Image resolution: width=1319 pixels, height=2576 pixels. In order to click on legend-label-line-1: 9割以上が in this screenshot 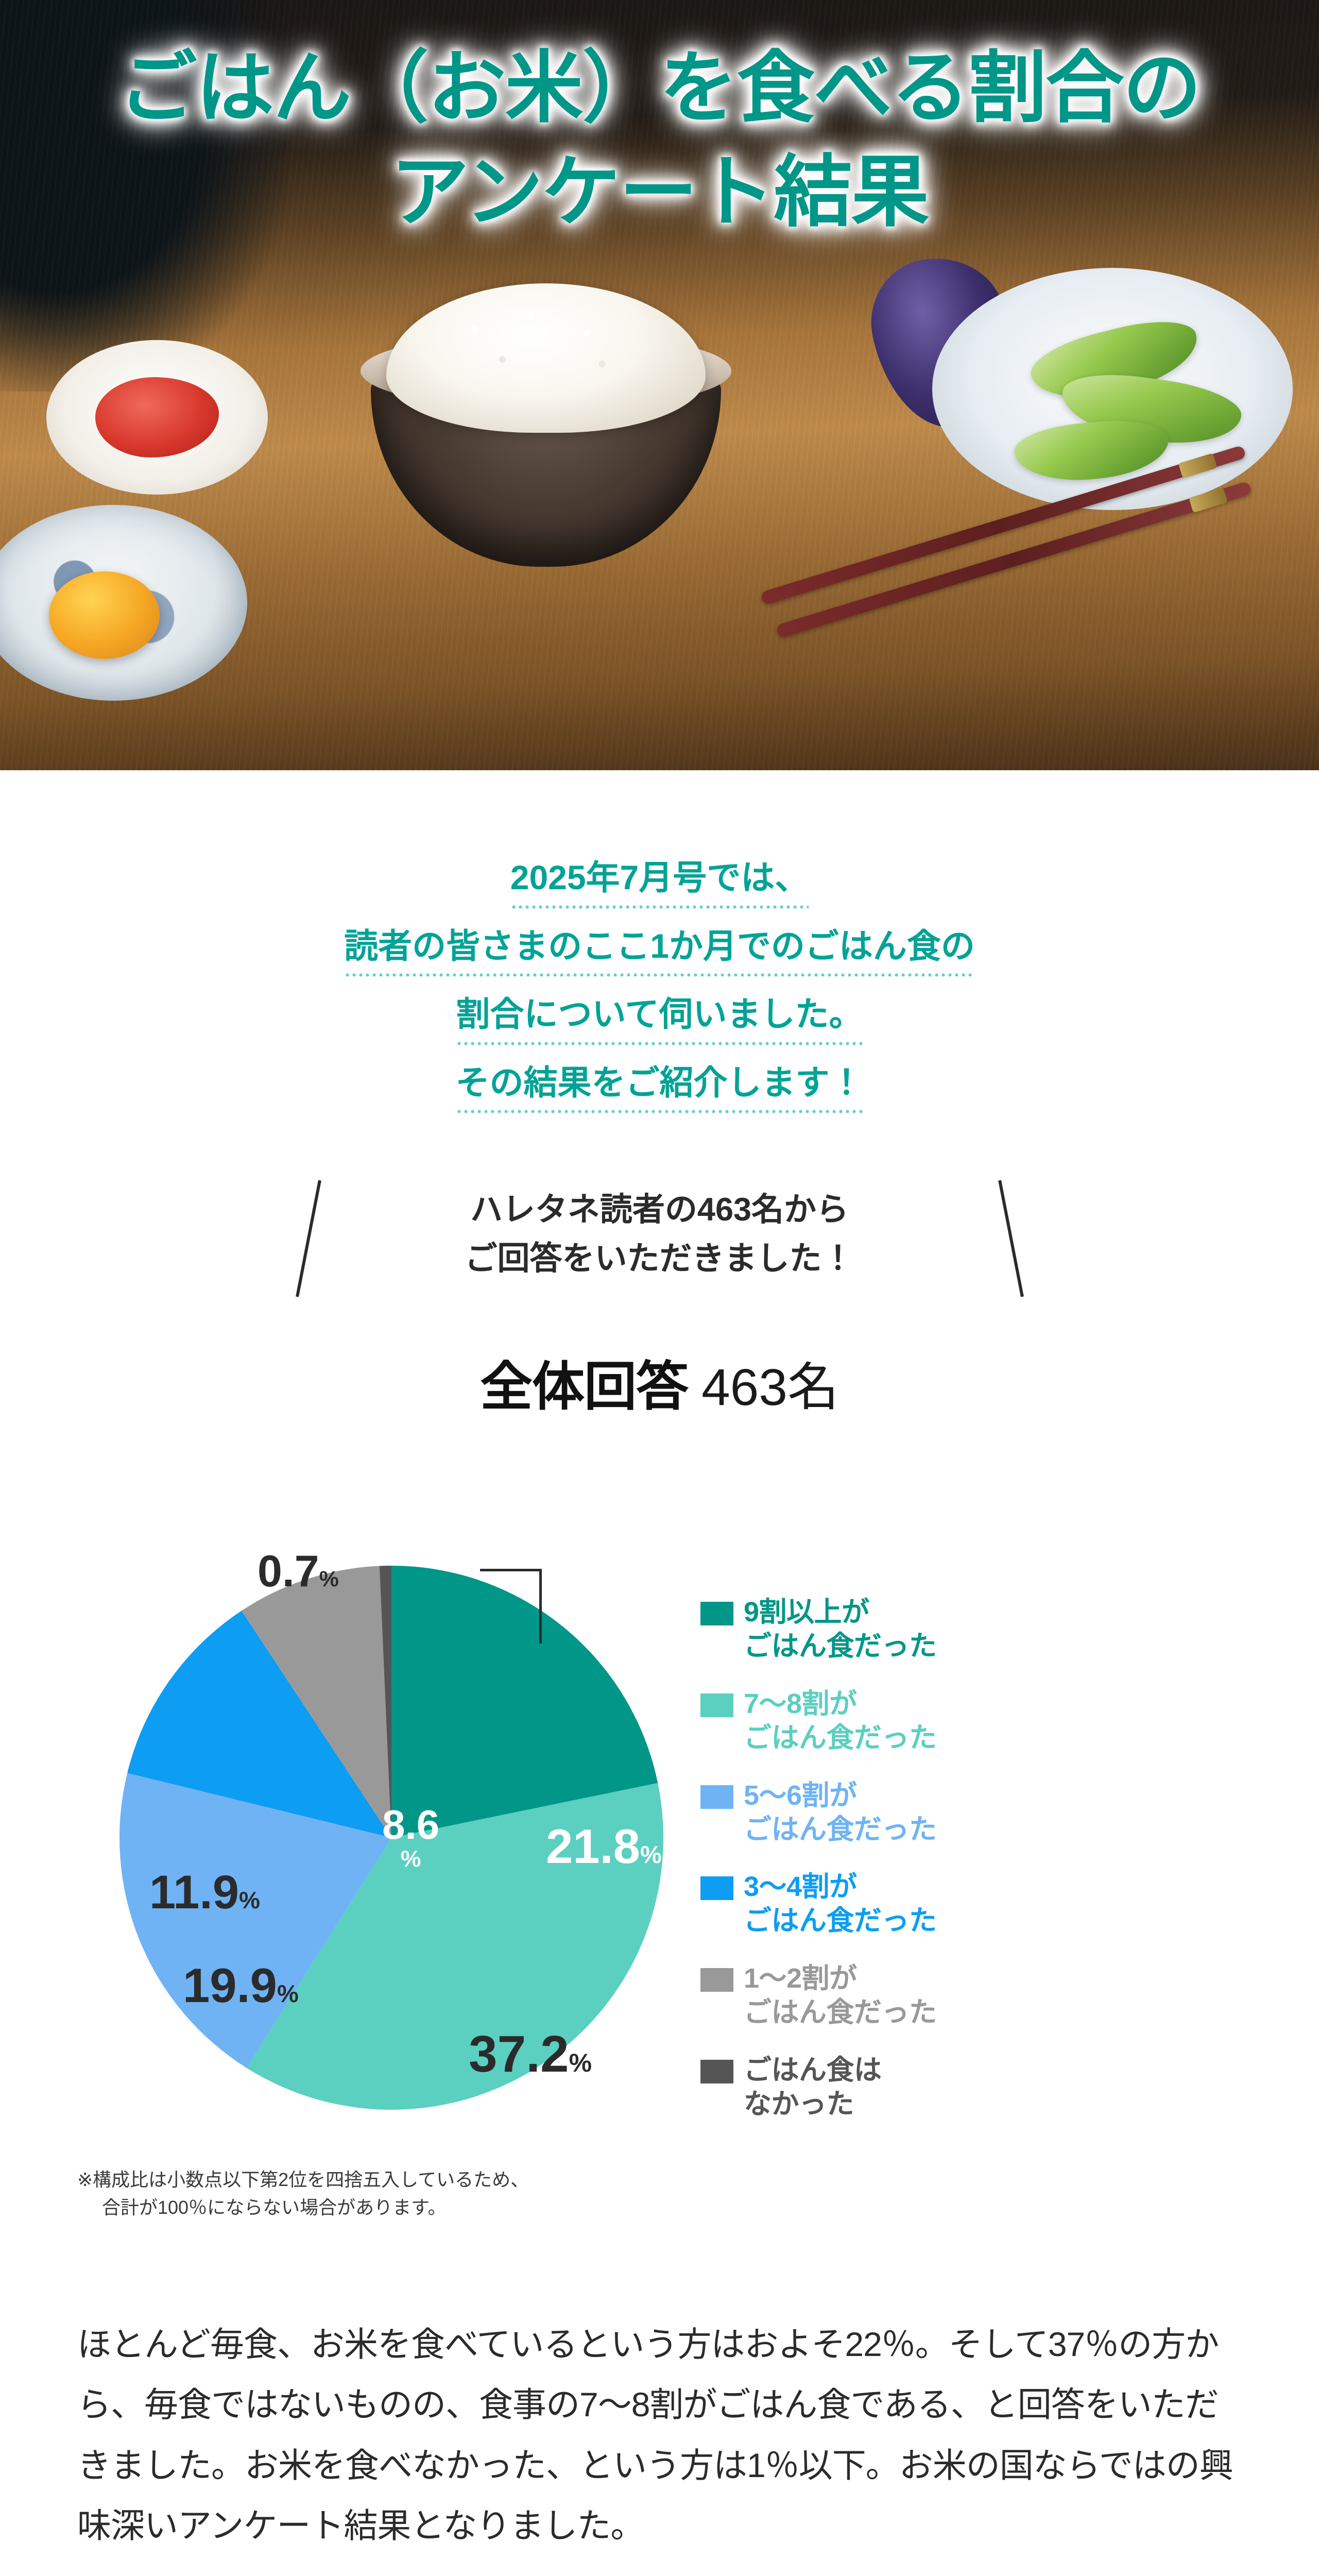, I will do `click(807, 1612)`.